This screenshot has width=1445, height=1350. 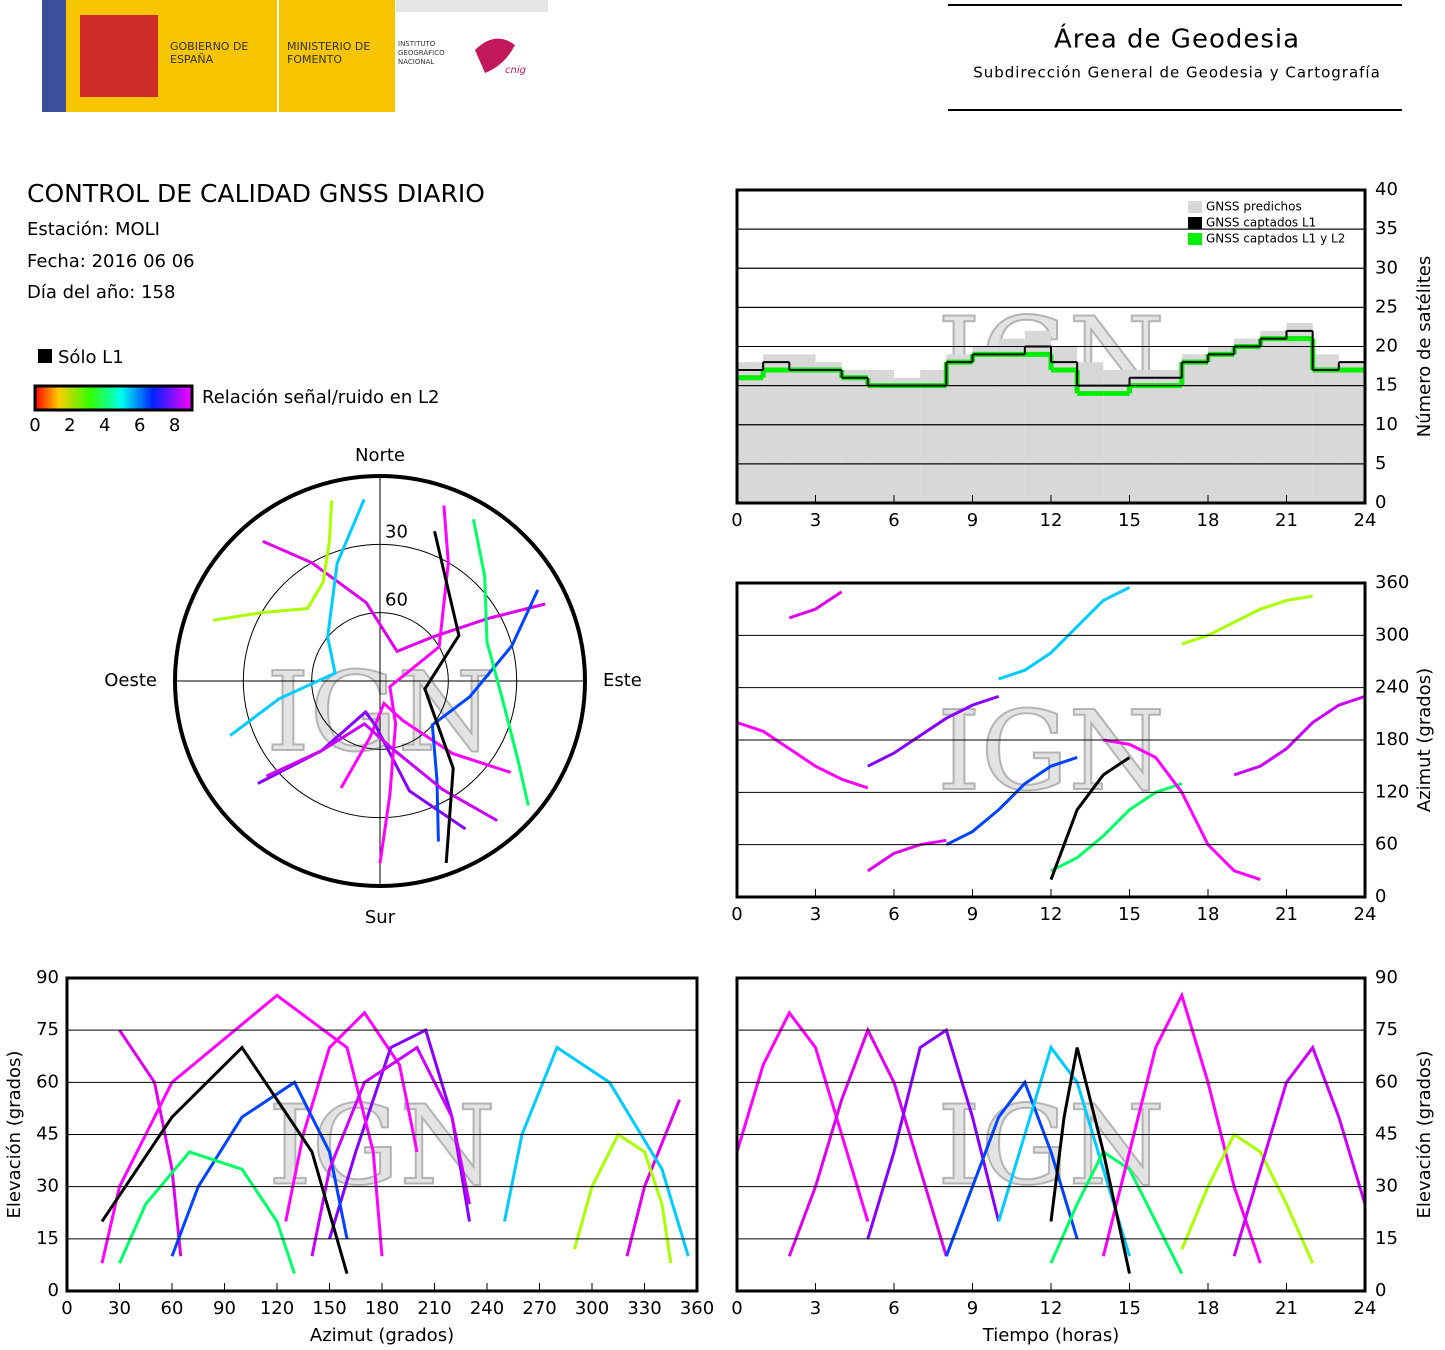 I want to click on ring-label: 30, so click(x=396, y=531).